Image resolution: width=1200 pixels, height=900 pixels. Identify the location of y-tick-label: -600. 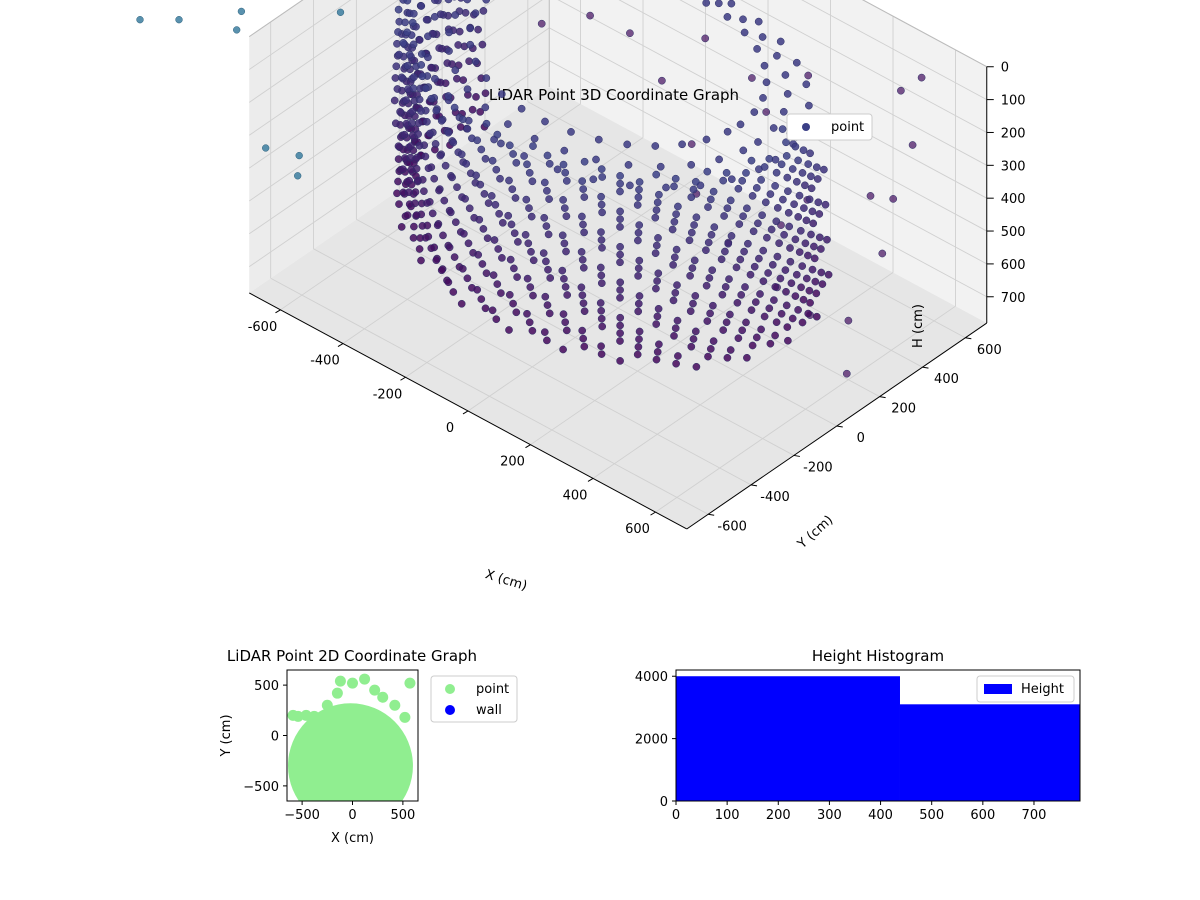
(732, 526).